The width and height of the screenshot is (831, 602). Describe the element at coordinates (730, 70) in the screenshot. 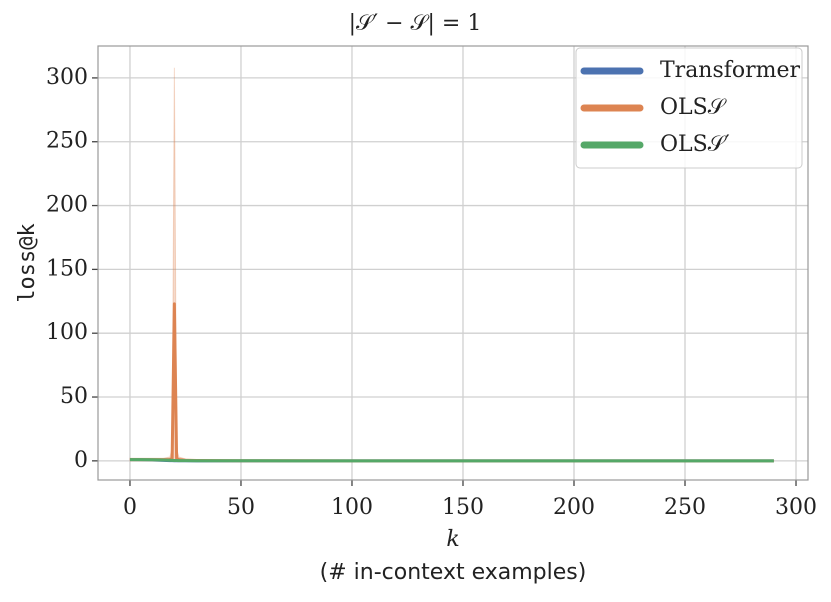

I see `legend-label: Transformer` at that location.